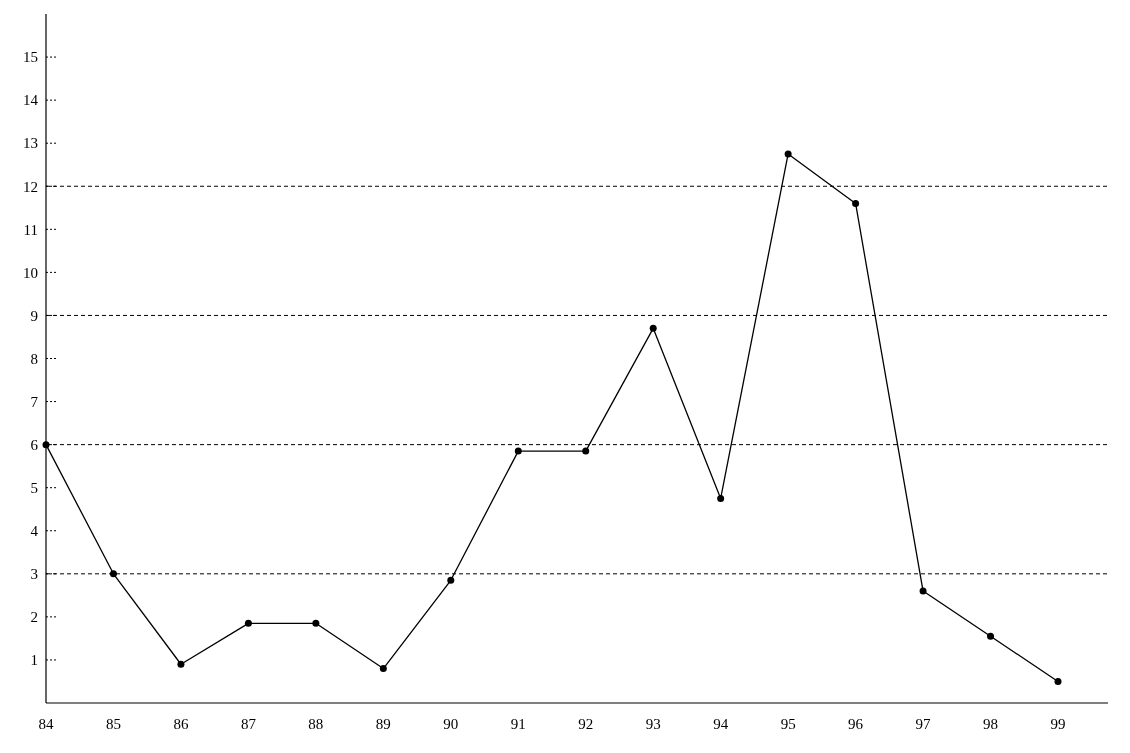  Describe the element at coordinates (30, 186) in the screenshot. I see `y-tick-label: 12` at that location.